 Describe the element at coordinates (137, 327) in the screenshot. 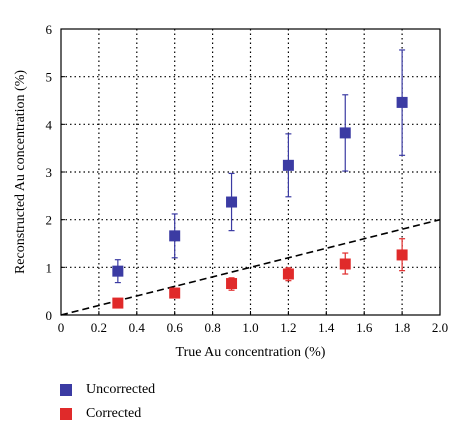

I see `x-tick-label: 0.4` at that location.